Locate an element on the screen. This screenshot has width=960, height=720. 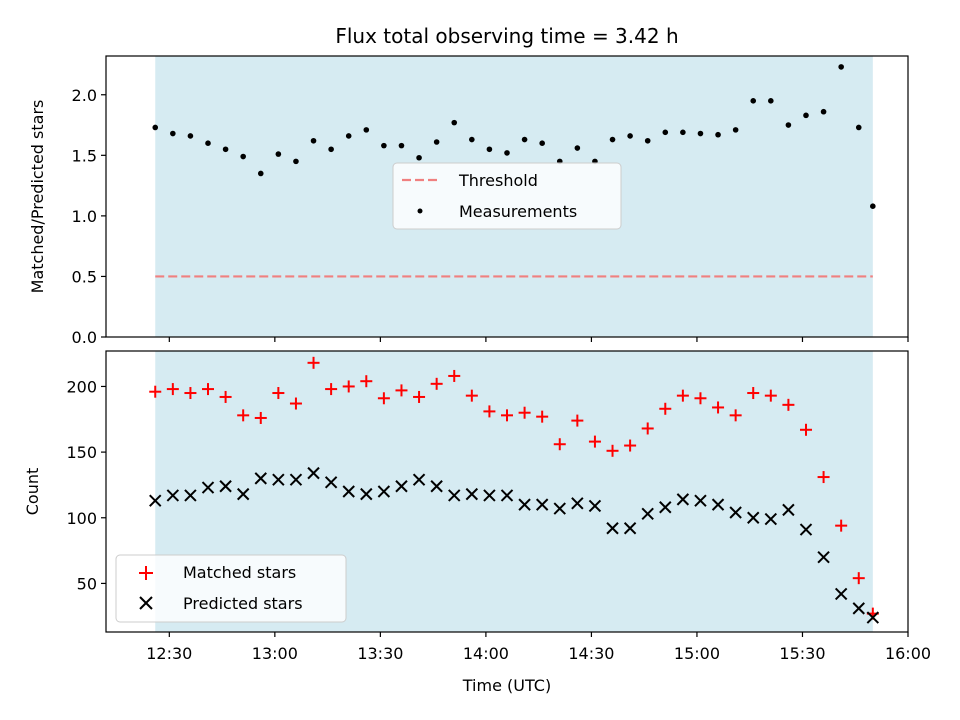
x-tick-label: 16:00 is located at coordinates (908, 653).